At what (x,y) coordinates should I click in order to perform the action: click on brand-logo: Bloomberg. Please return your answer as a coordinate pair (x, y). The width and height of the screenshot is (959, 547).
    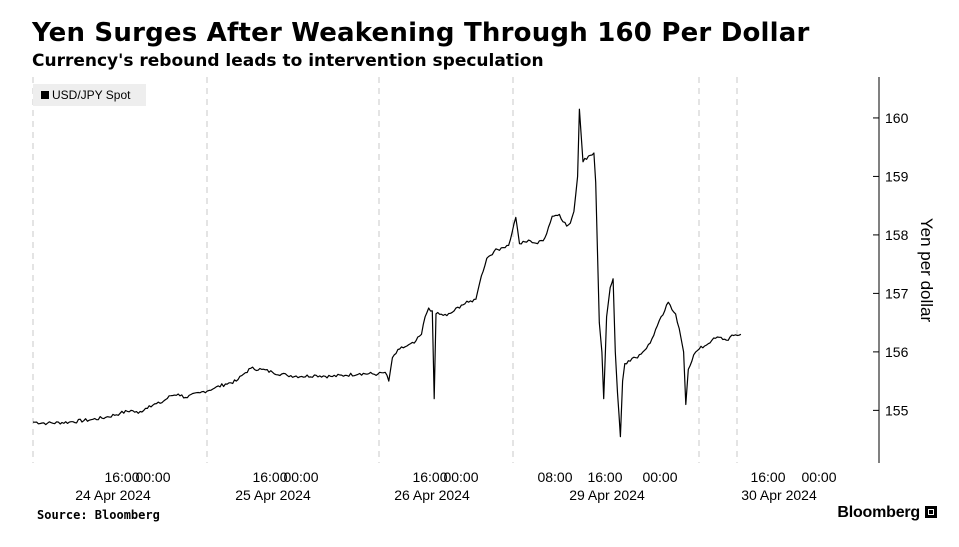
    Looking at the image, I should click on (887, 513).